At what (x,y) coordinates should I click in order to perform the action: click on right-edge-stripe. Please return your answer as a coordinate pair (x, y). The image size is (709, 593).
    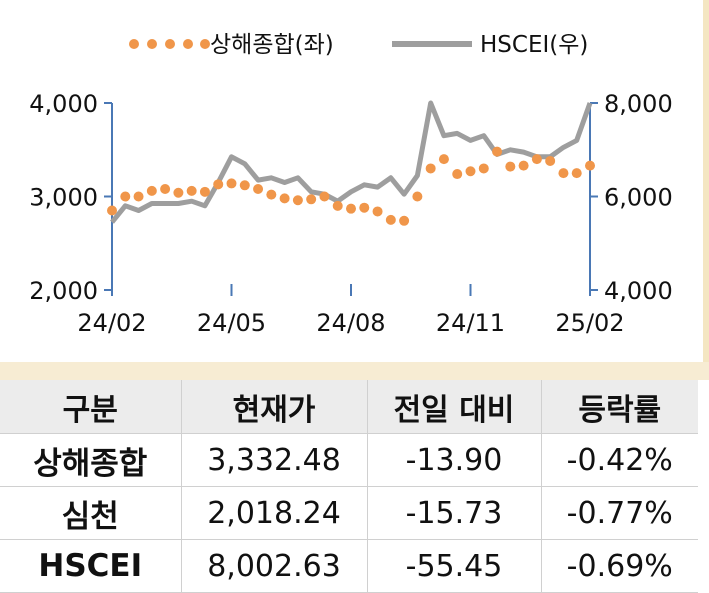
    Looking at the image, I should click on (706, 190).